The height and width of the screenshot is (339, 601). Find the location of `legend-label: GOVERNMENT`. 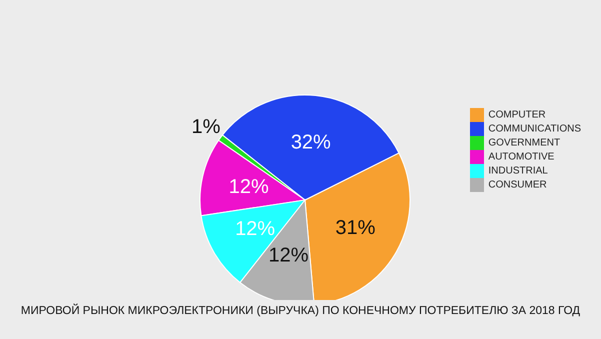

legend-label: GOVERNMENT is located at coordinates (524, 143).